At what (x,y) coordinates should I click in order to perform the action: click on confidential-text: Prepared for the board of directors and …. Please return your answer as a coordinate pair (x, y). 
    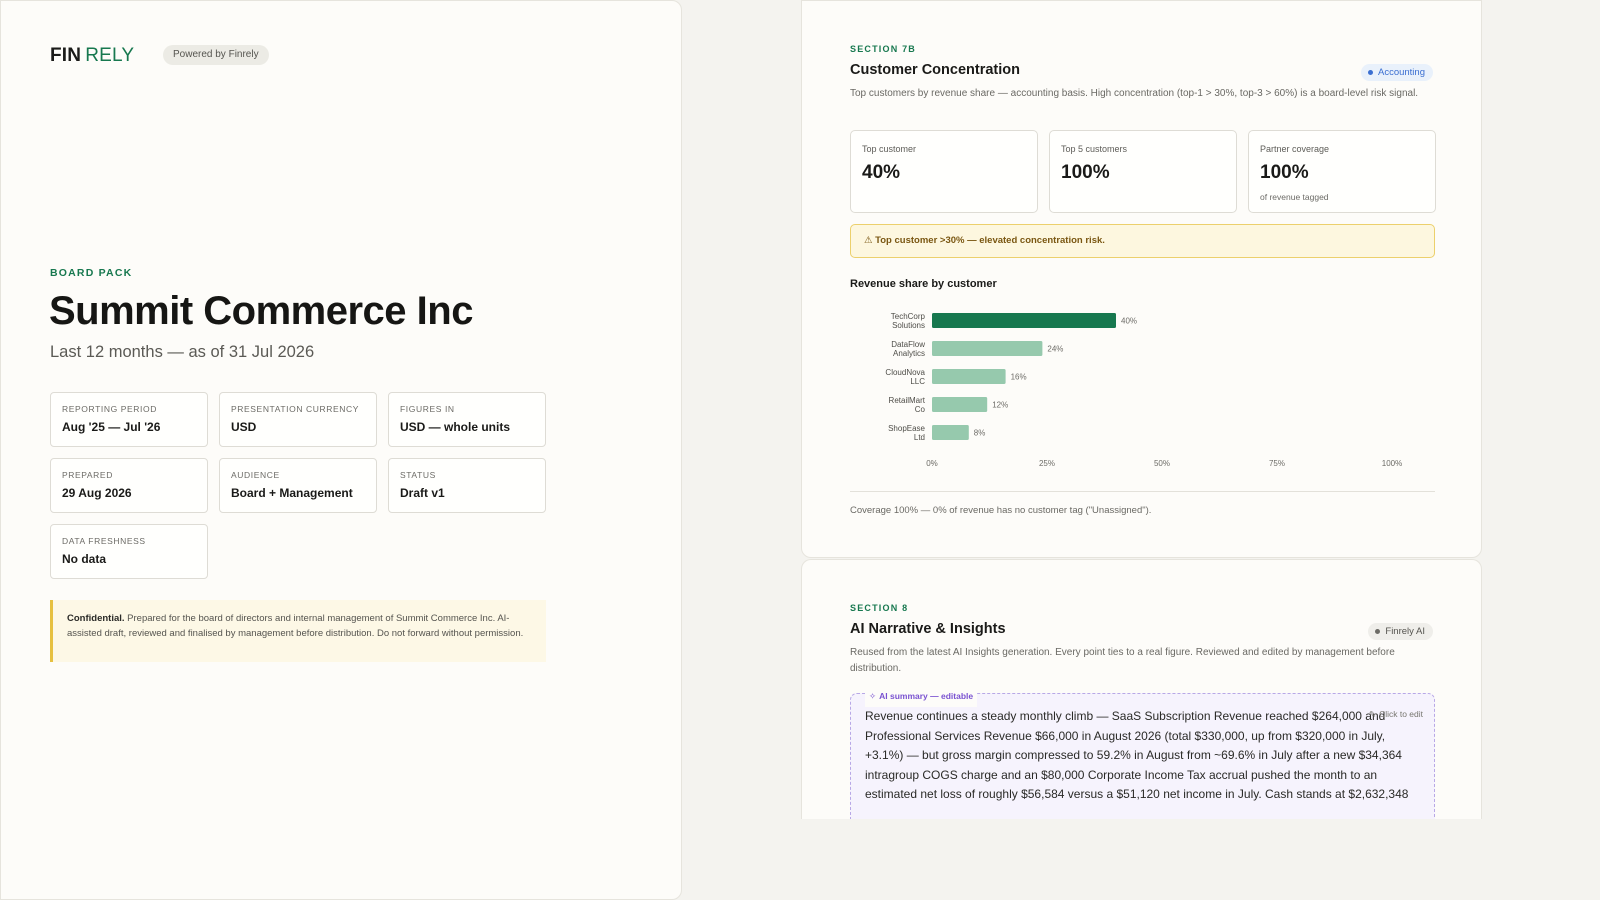
    Looking at the image, I should click on (295, 626).